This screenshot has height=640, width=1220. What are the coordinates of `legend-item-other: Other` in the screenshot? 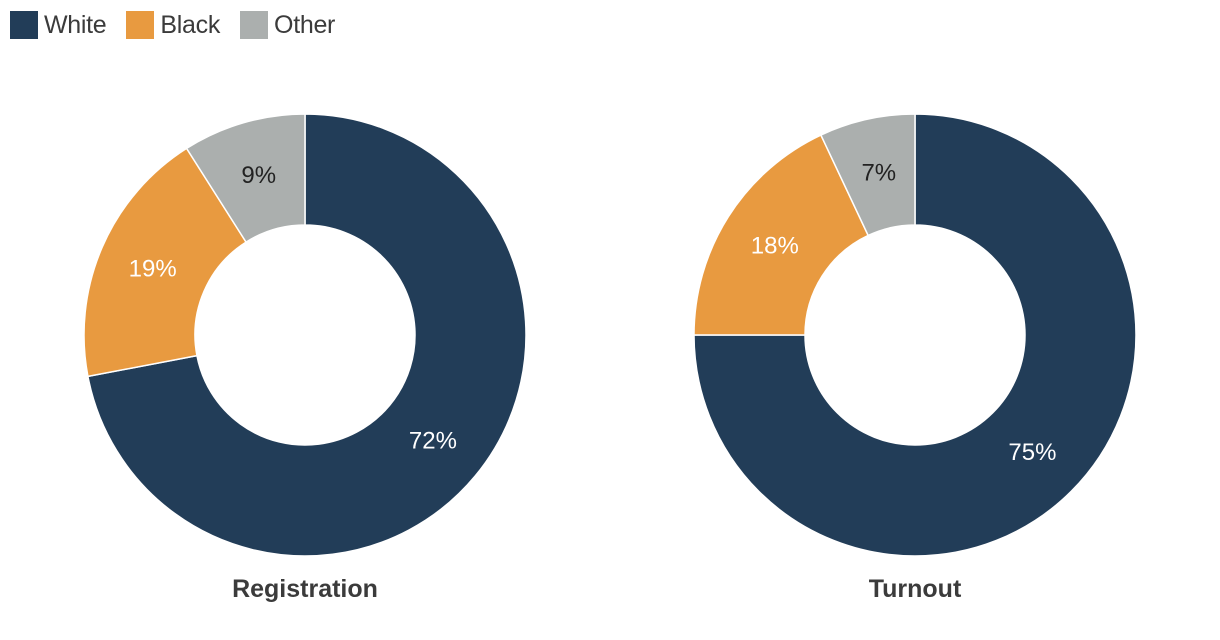 It's located at (287, 25).